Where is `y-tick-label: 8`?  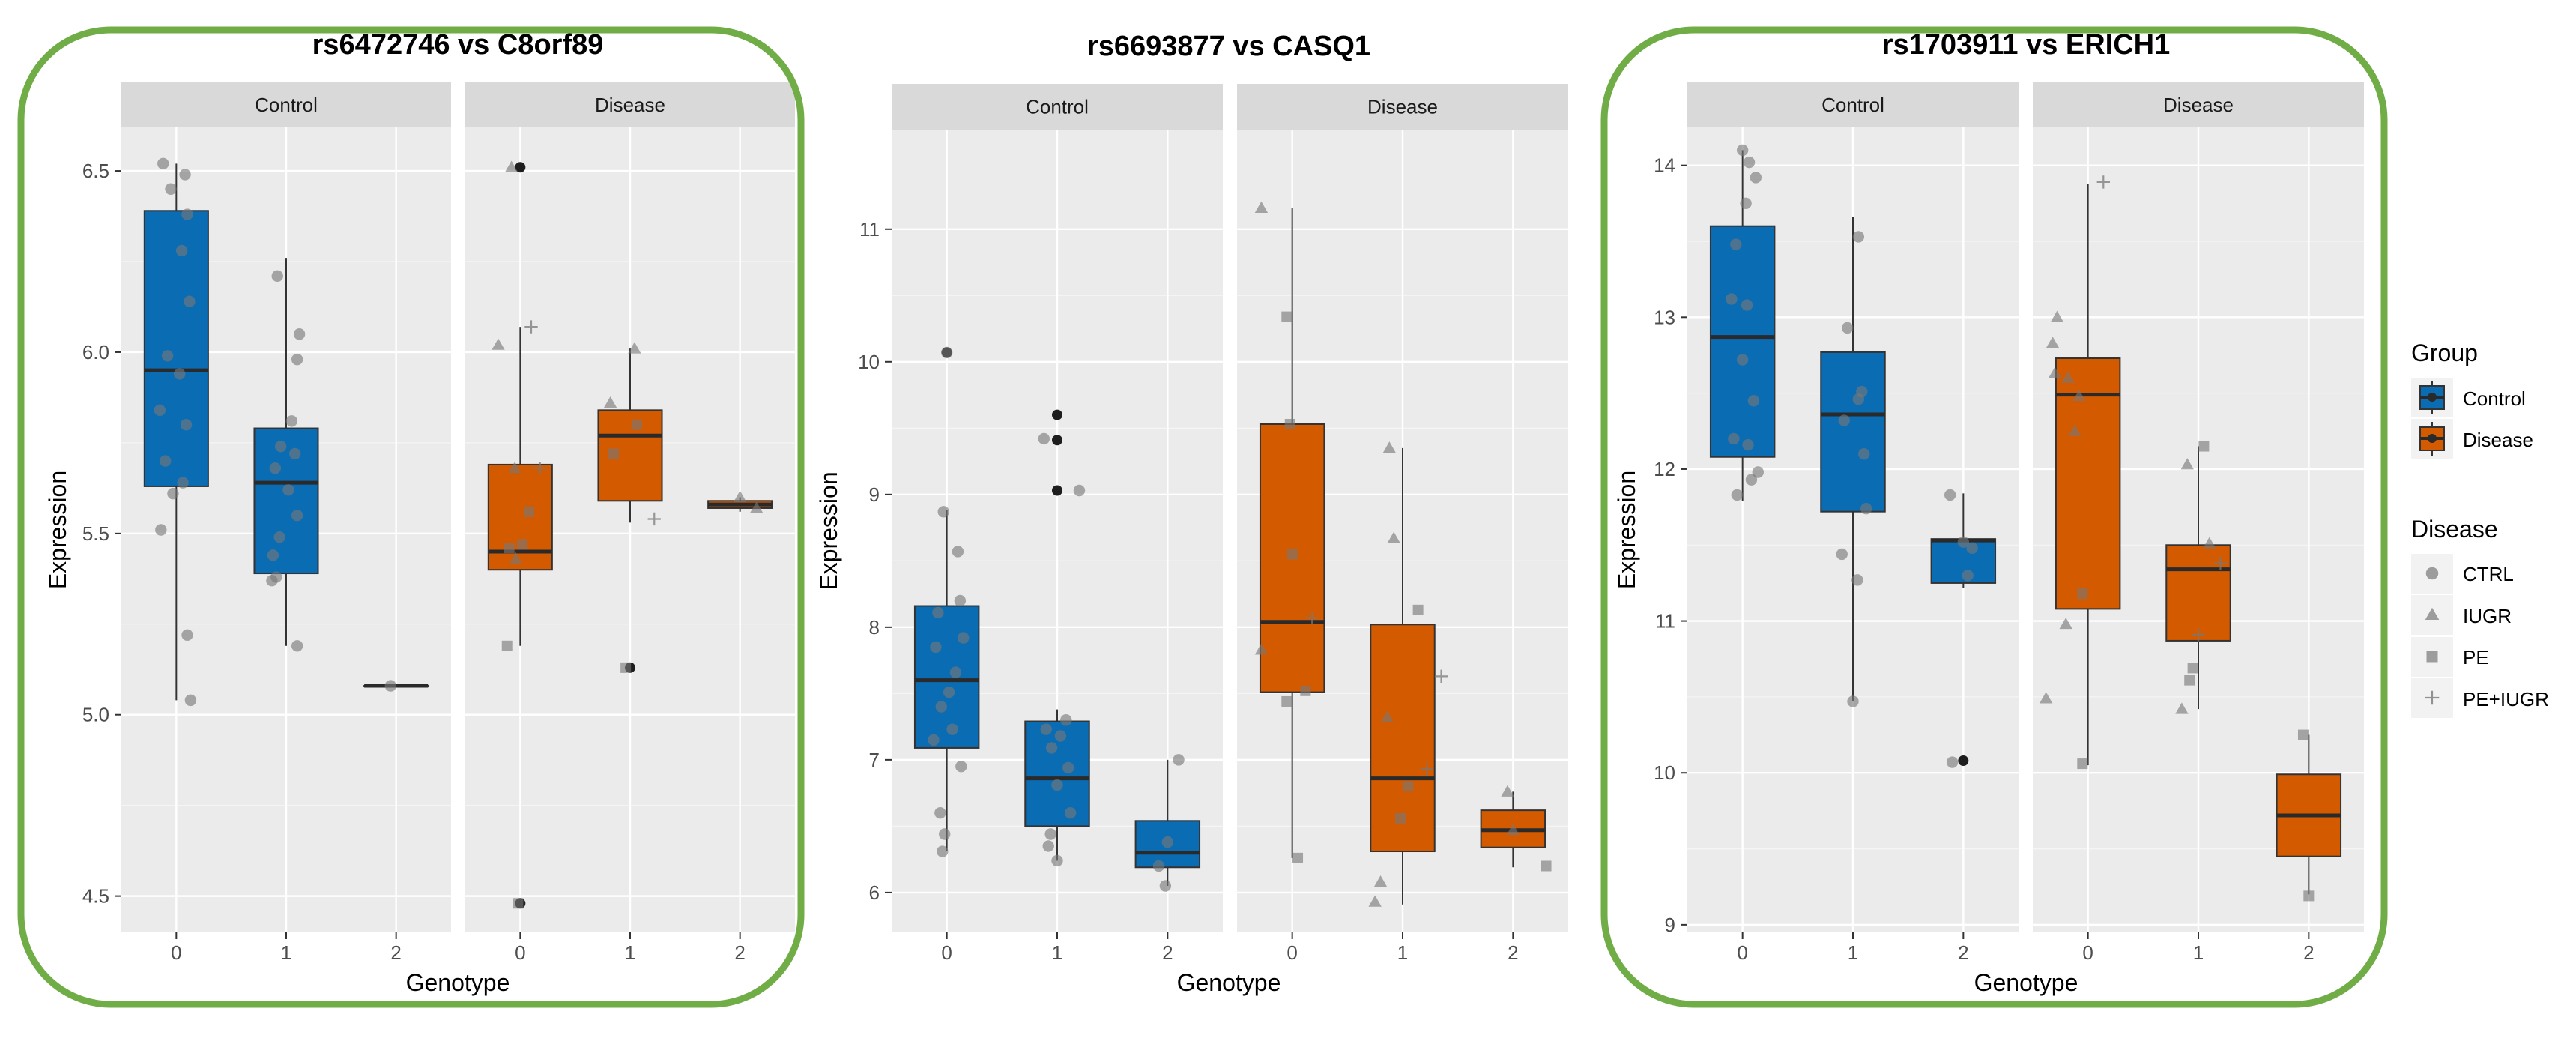
y-tick-label: 8 is located at coordinates (874, 627).